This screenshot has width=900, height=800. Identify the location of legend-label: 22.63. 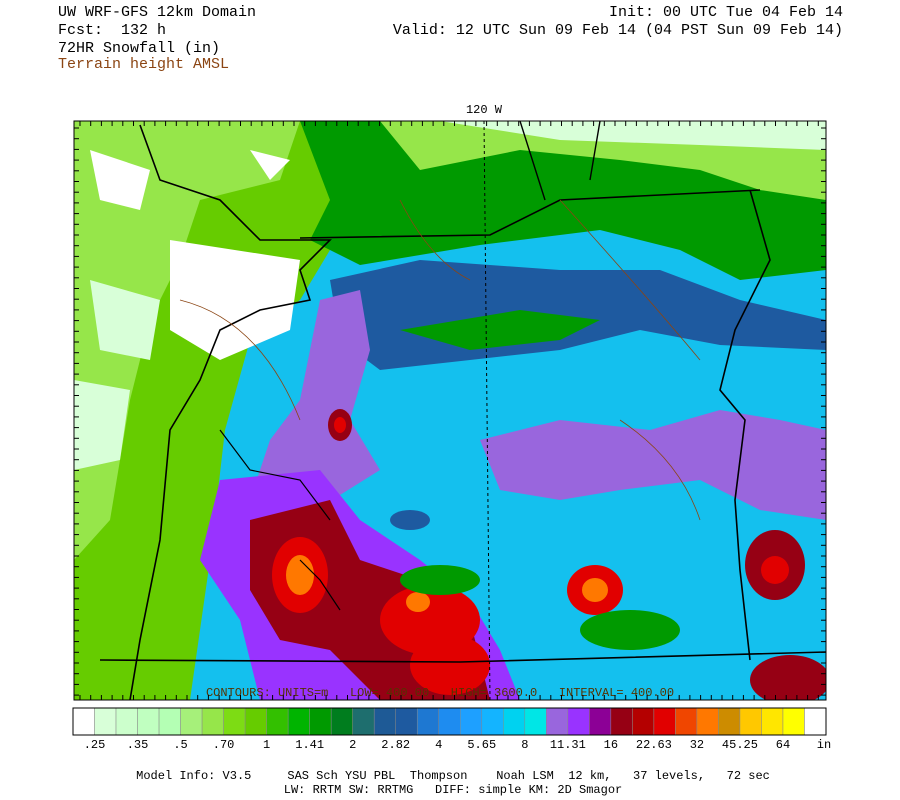
(654, 745).